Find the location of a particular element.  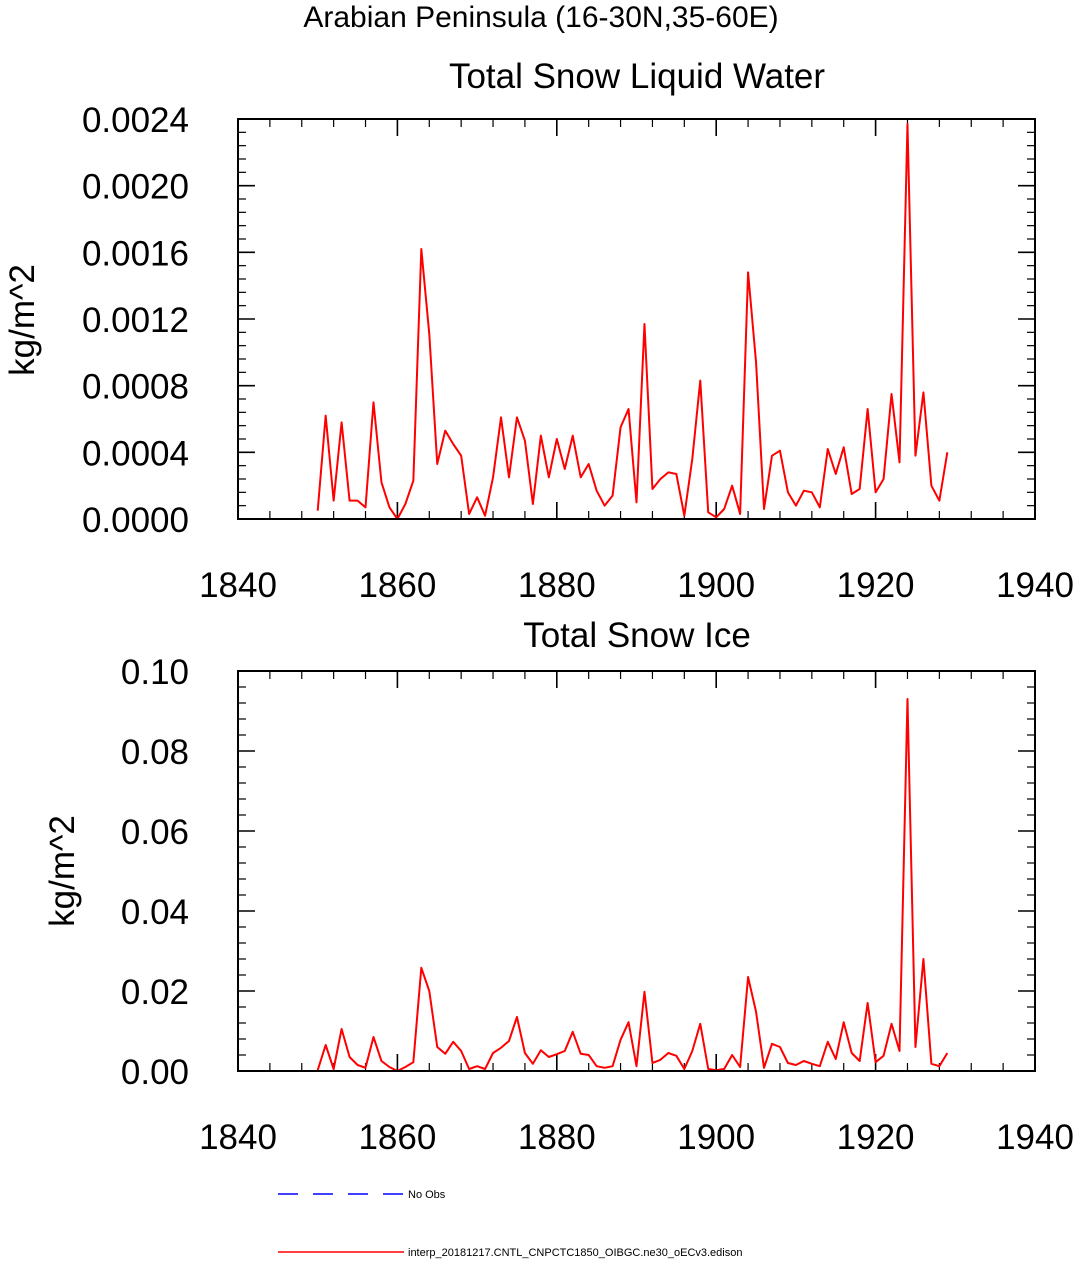

y-tick-label: 0.00 is located at coordinates (155, 1072).